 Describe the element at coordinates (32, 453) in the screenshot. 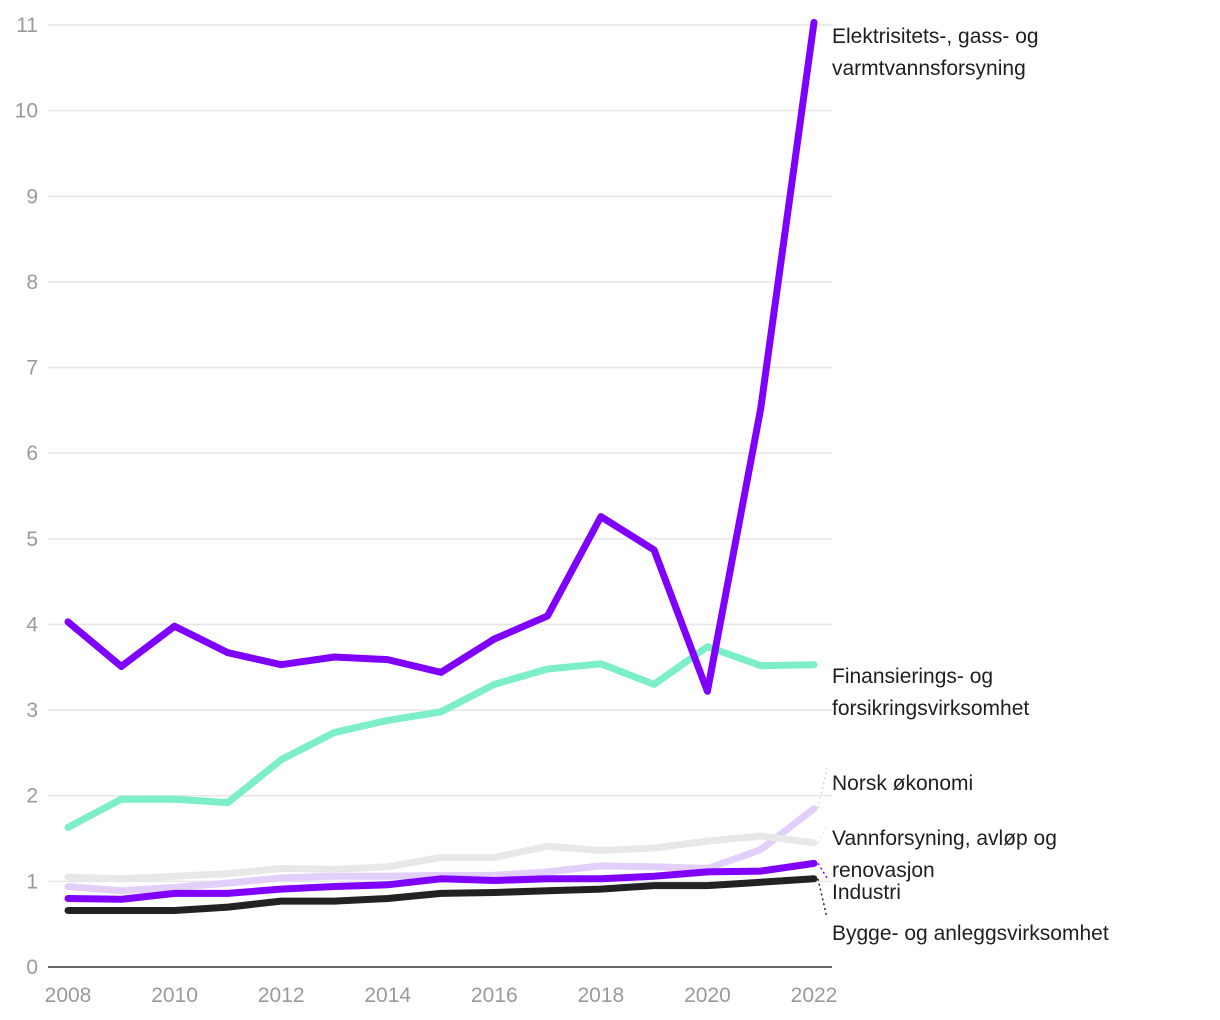

I see `y-tick-label: 6` at that location.